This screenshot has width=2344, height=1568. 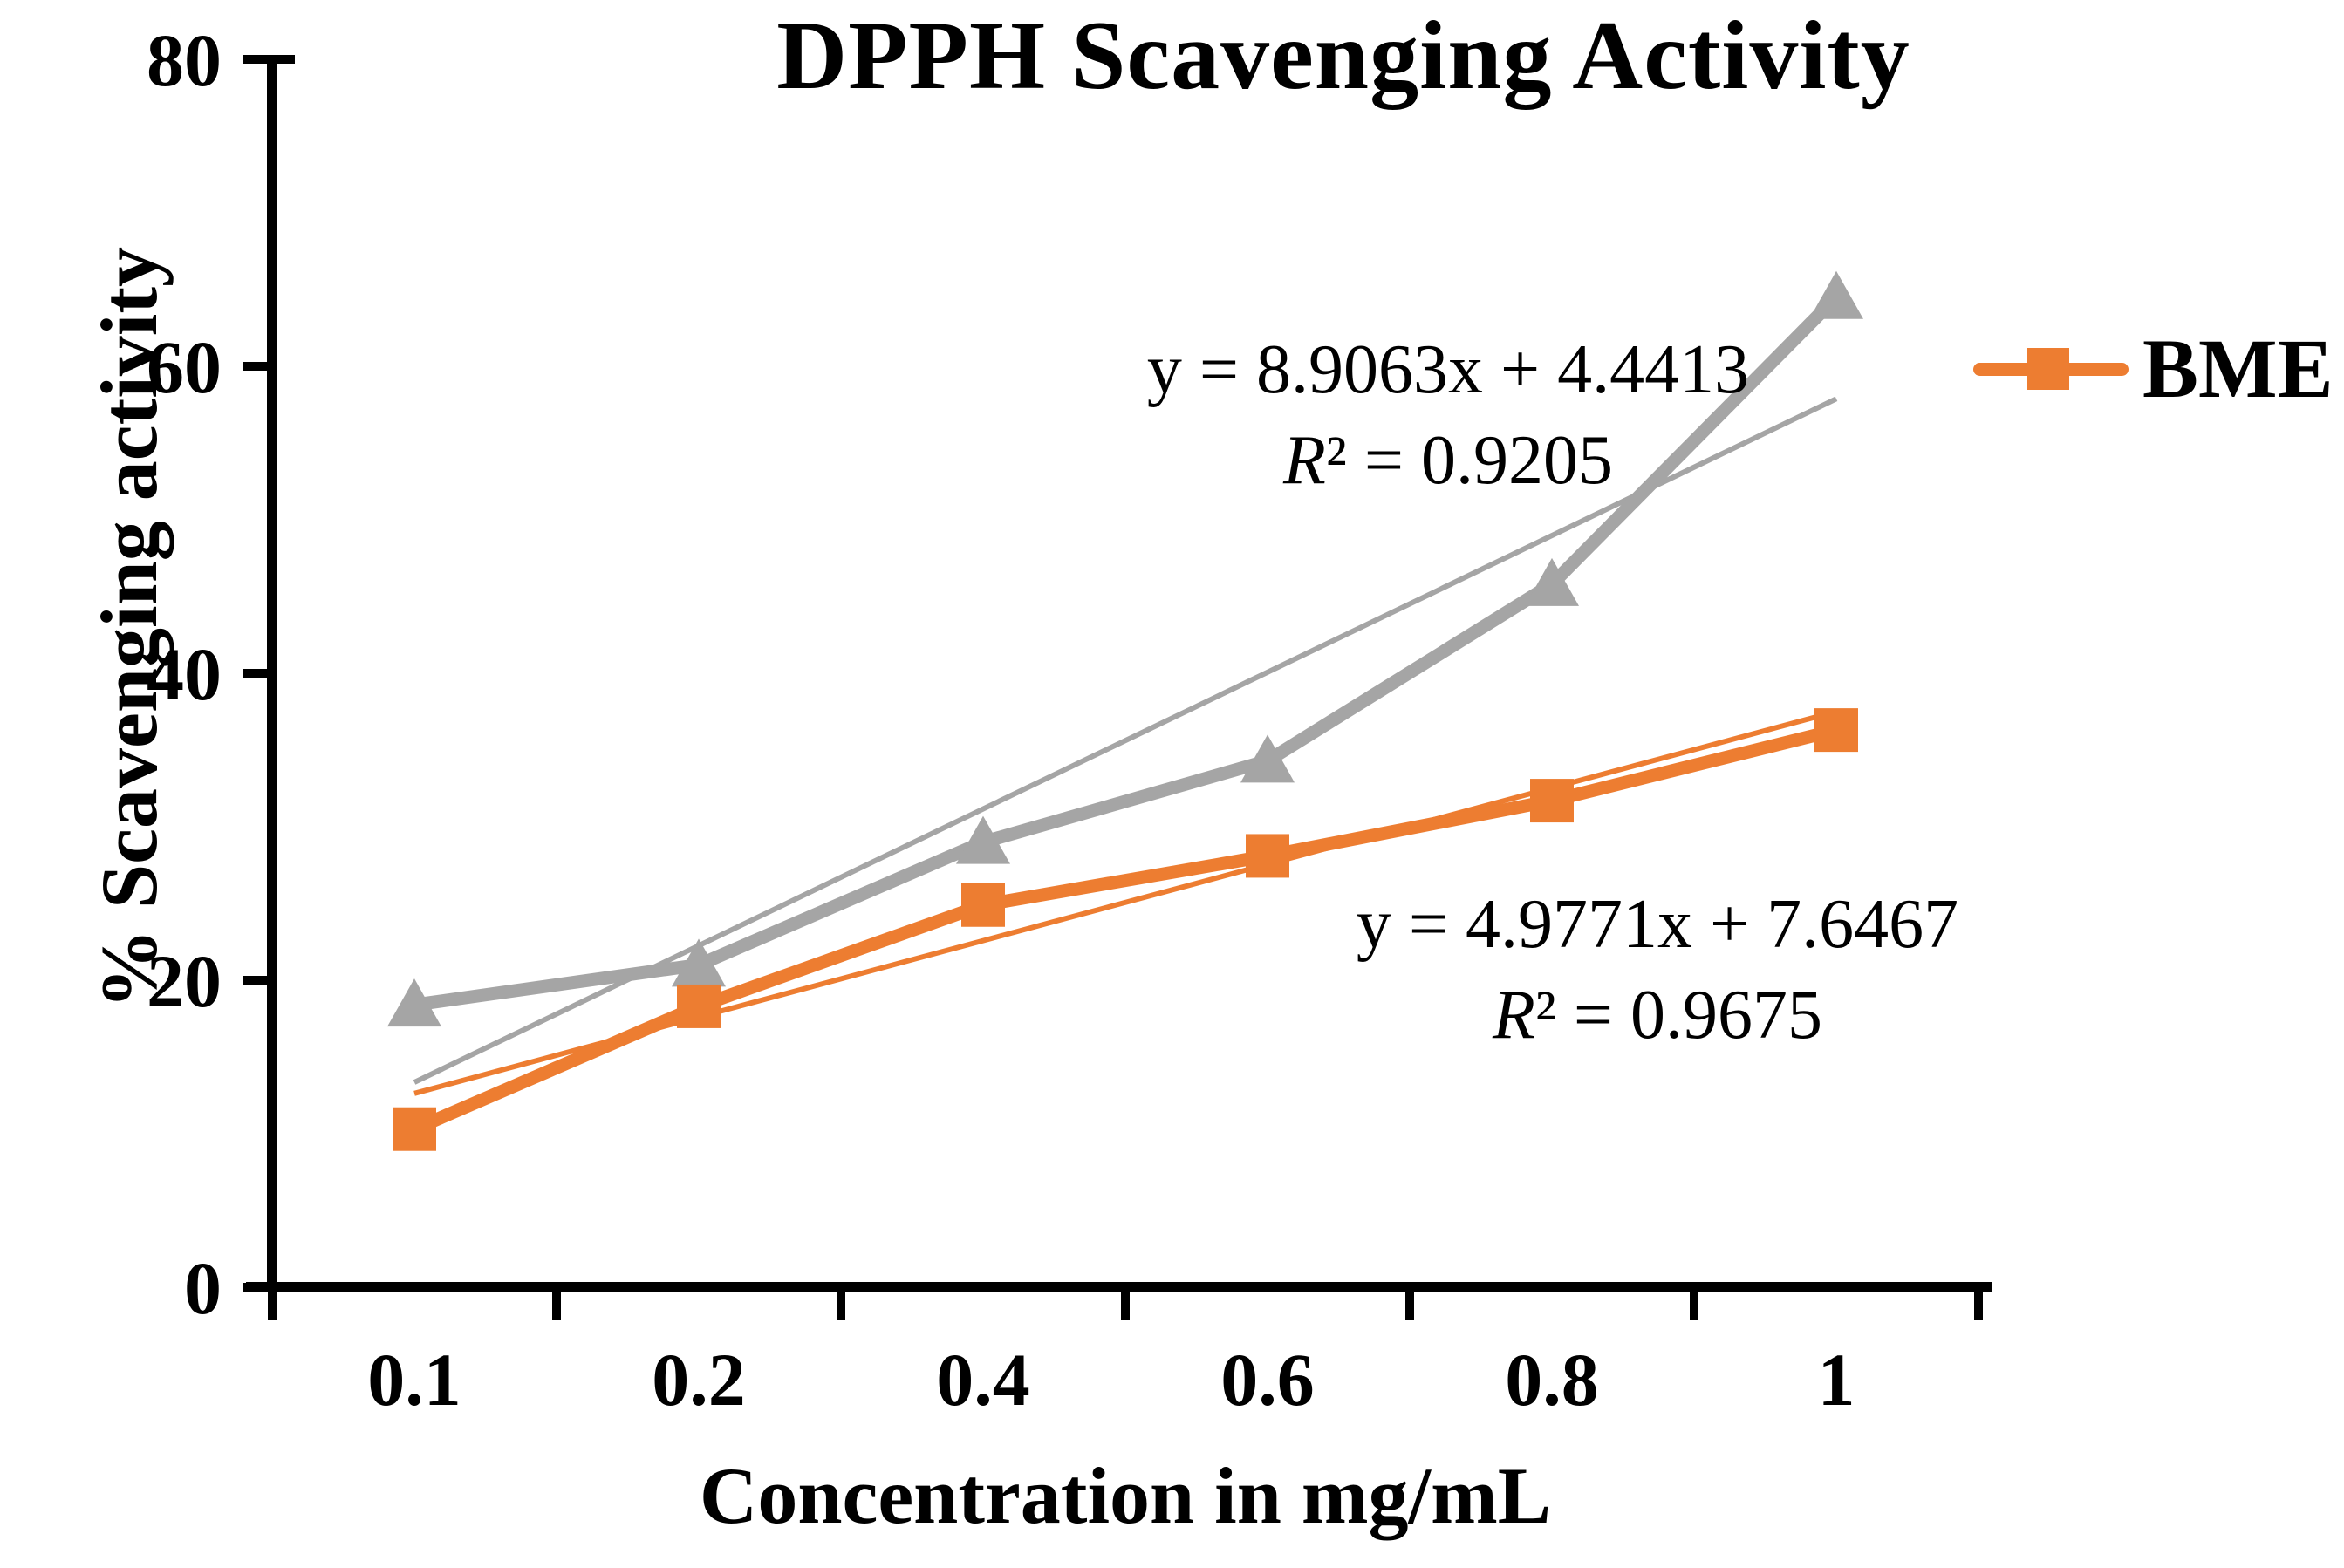 What do you see at coordinates (1343, 56) in the screenshot?
I see `chart-title: DPPH Scavenging Activity` at bounding box center [1343, 56].